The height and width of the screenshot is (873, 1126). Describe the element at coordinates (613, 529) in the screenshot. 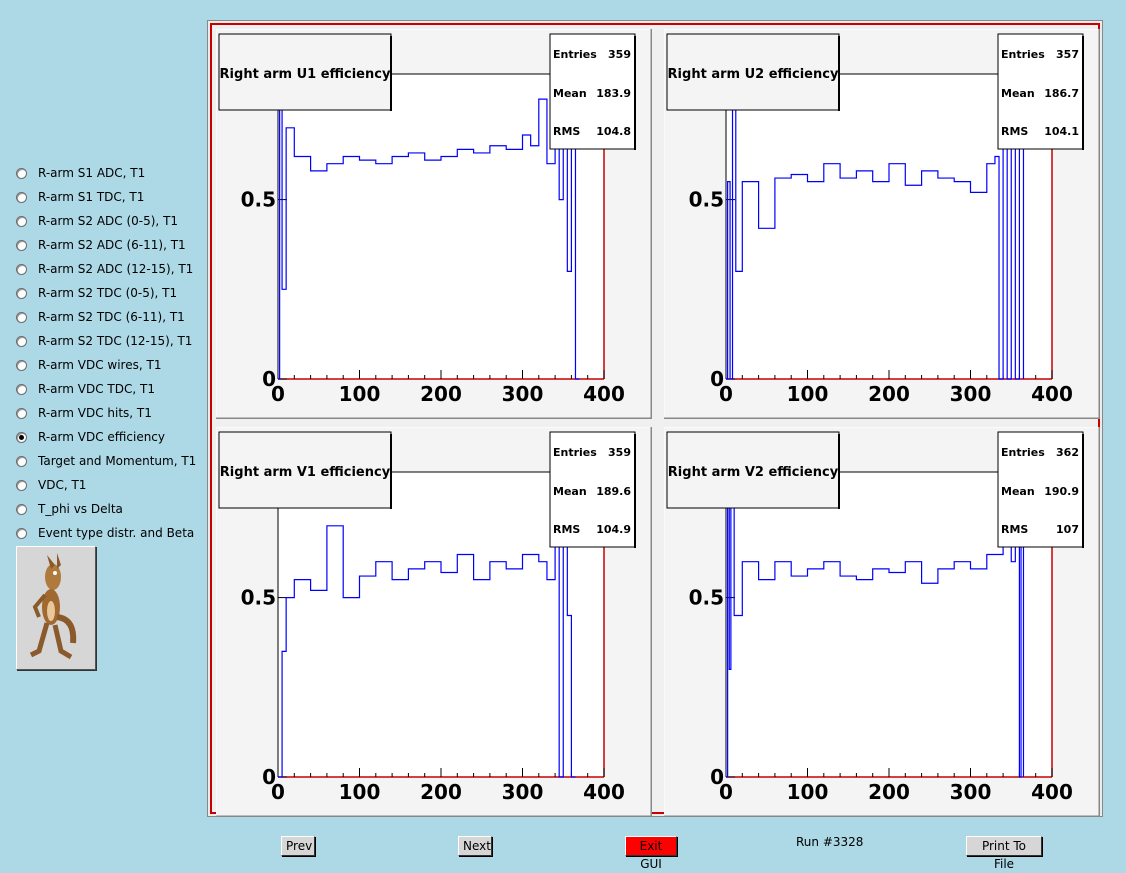

I see `stats-value: 104.9` at that location.